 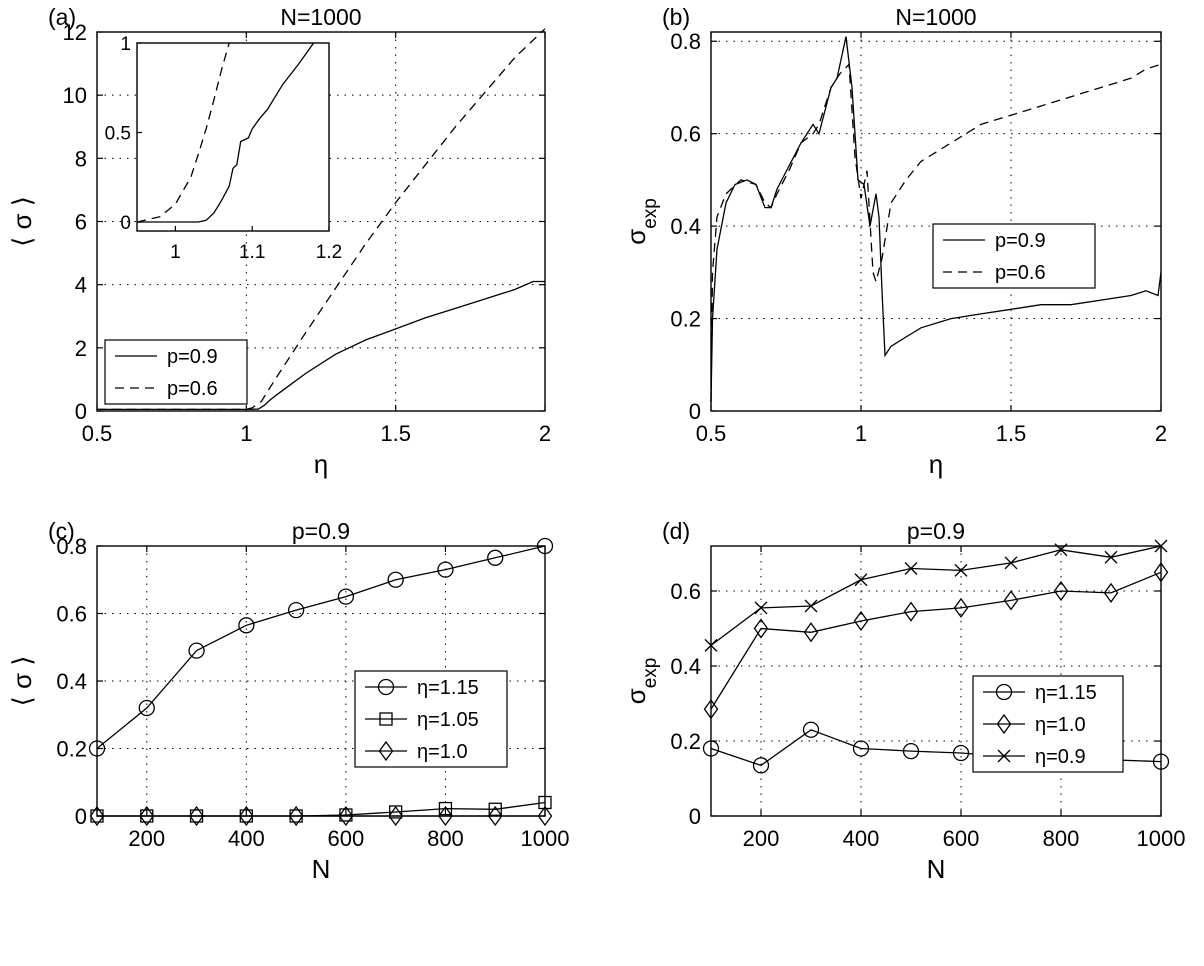 What do you see at coordinates (61, 531) in the screenshot?
I see `panel-label: (c)` at bounding box center [61, 531].